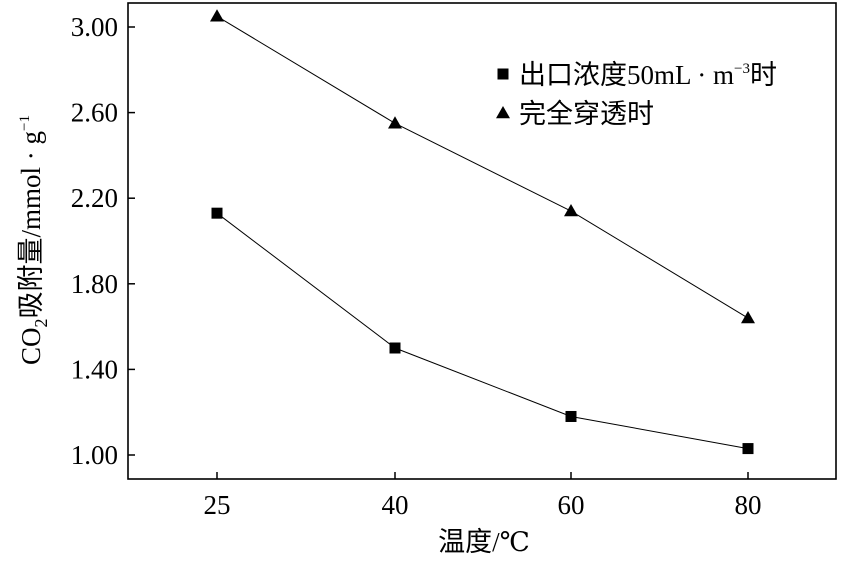 This screenshot has height=565, width=844. What do you see at coordinates (94, 198) in the screenshot?
I see `y-tick-label: 2.20` at bounding box center [94, 198].